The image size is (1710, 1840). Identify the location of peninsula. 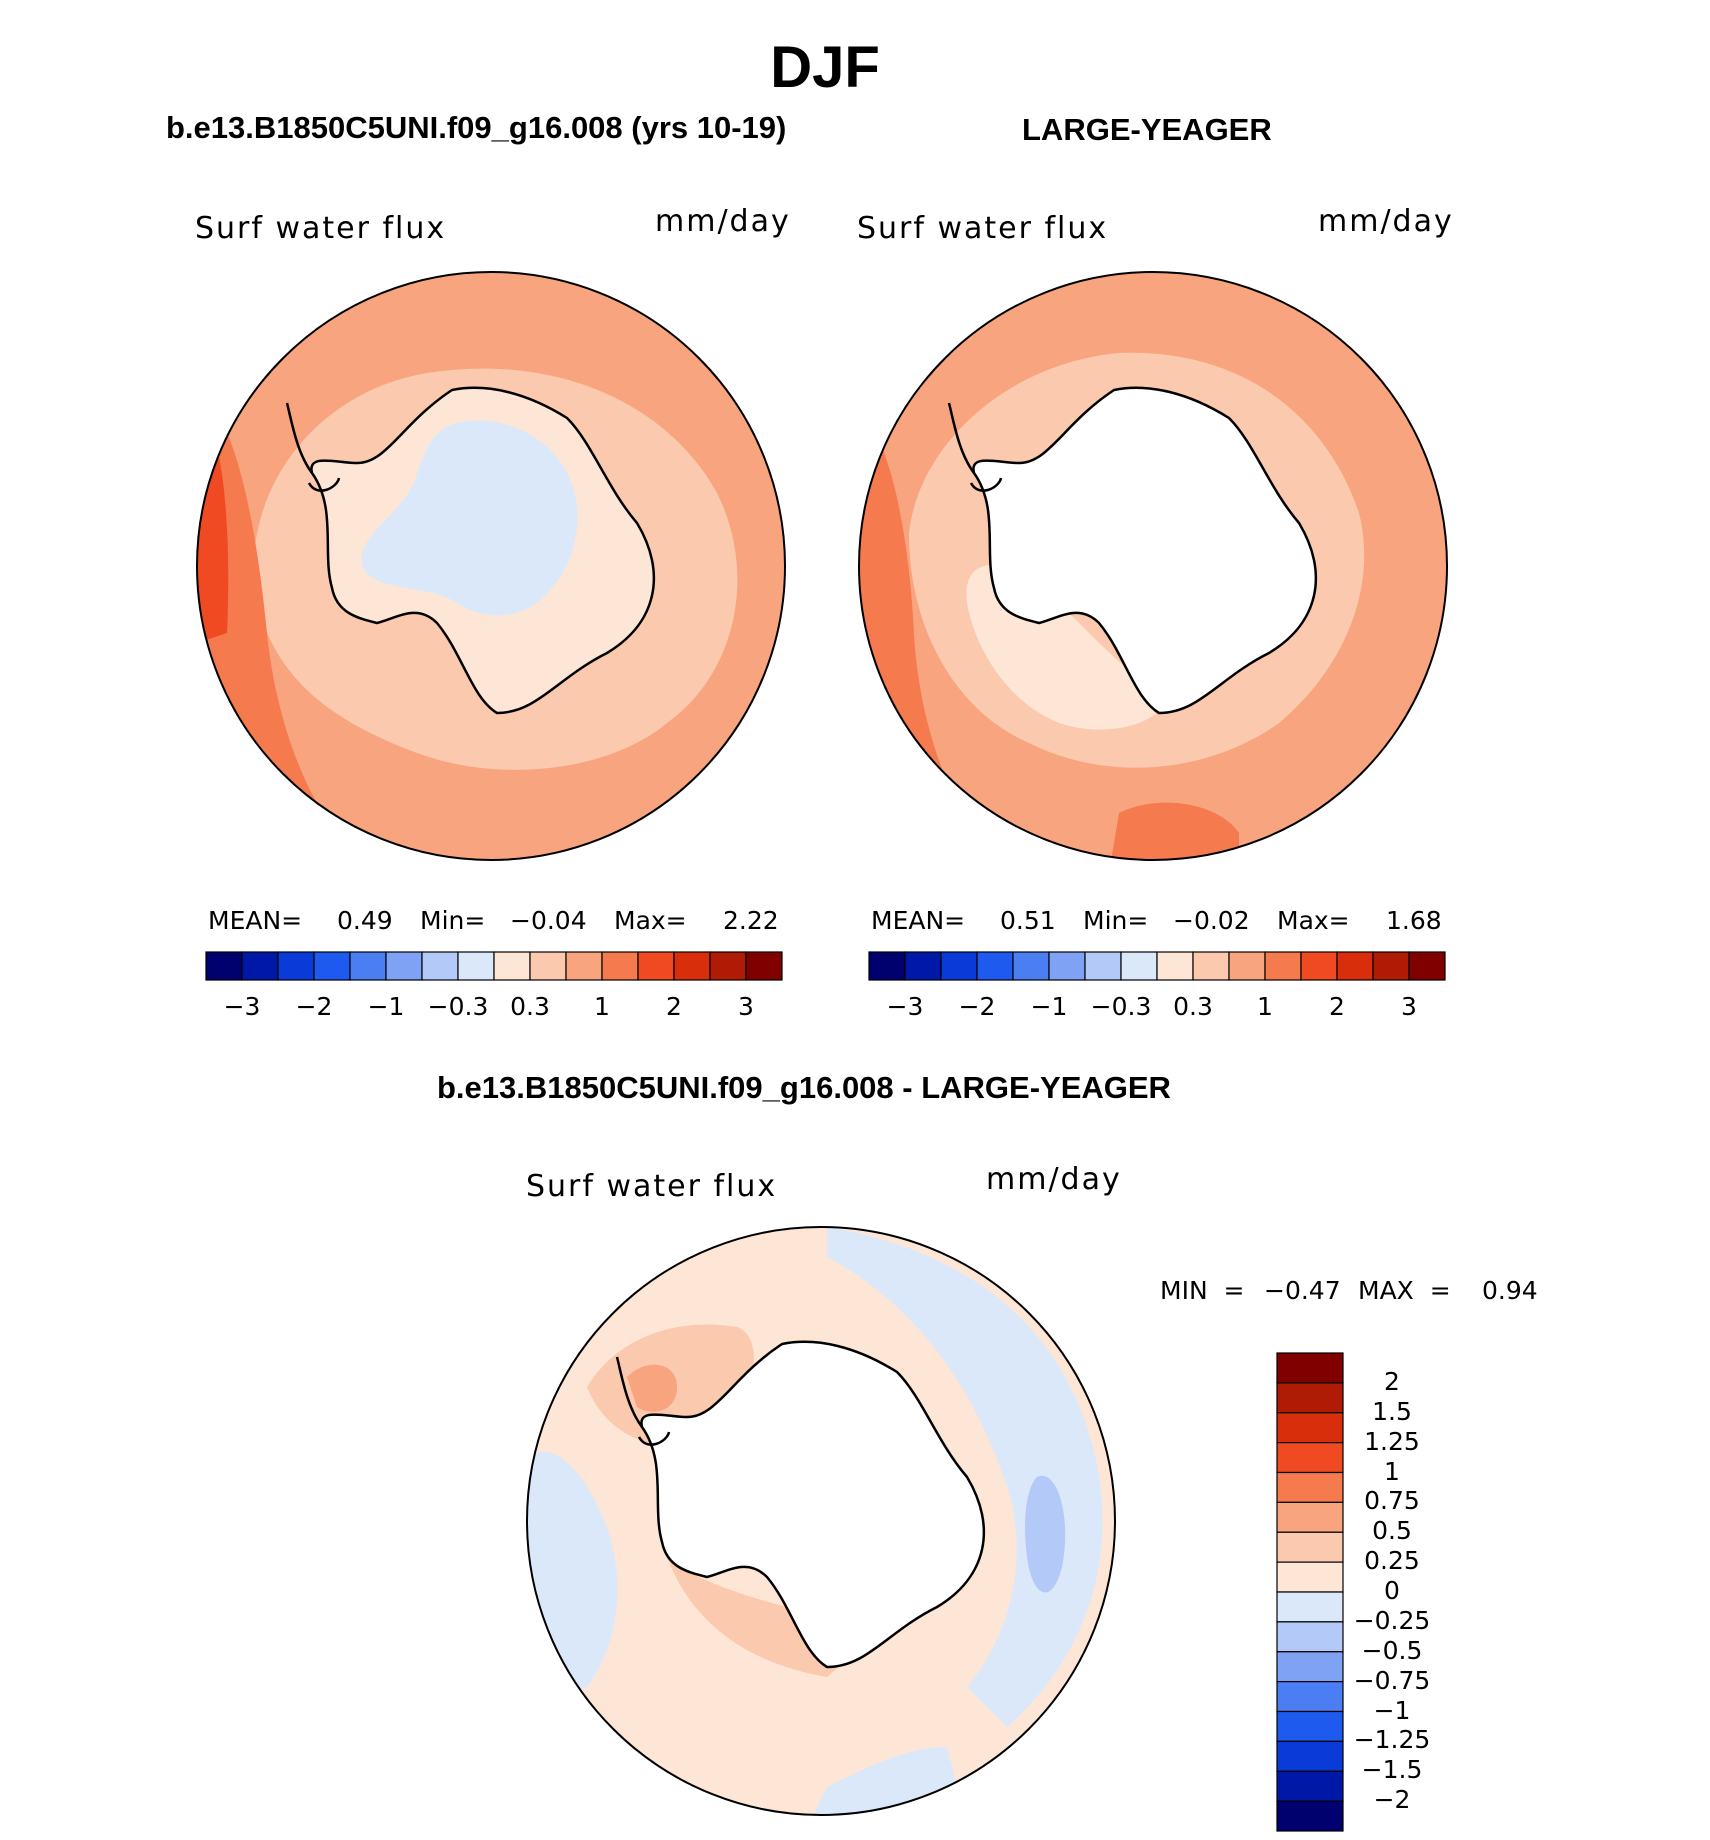
(975, 447).